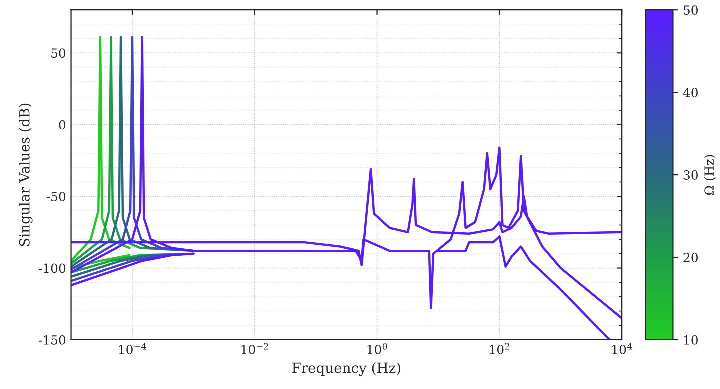  I want to click on y-tick-label: 0, so click(62, 125).